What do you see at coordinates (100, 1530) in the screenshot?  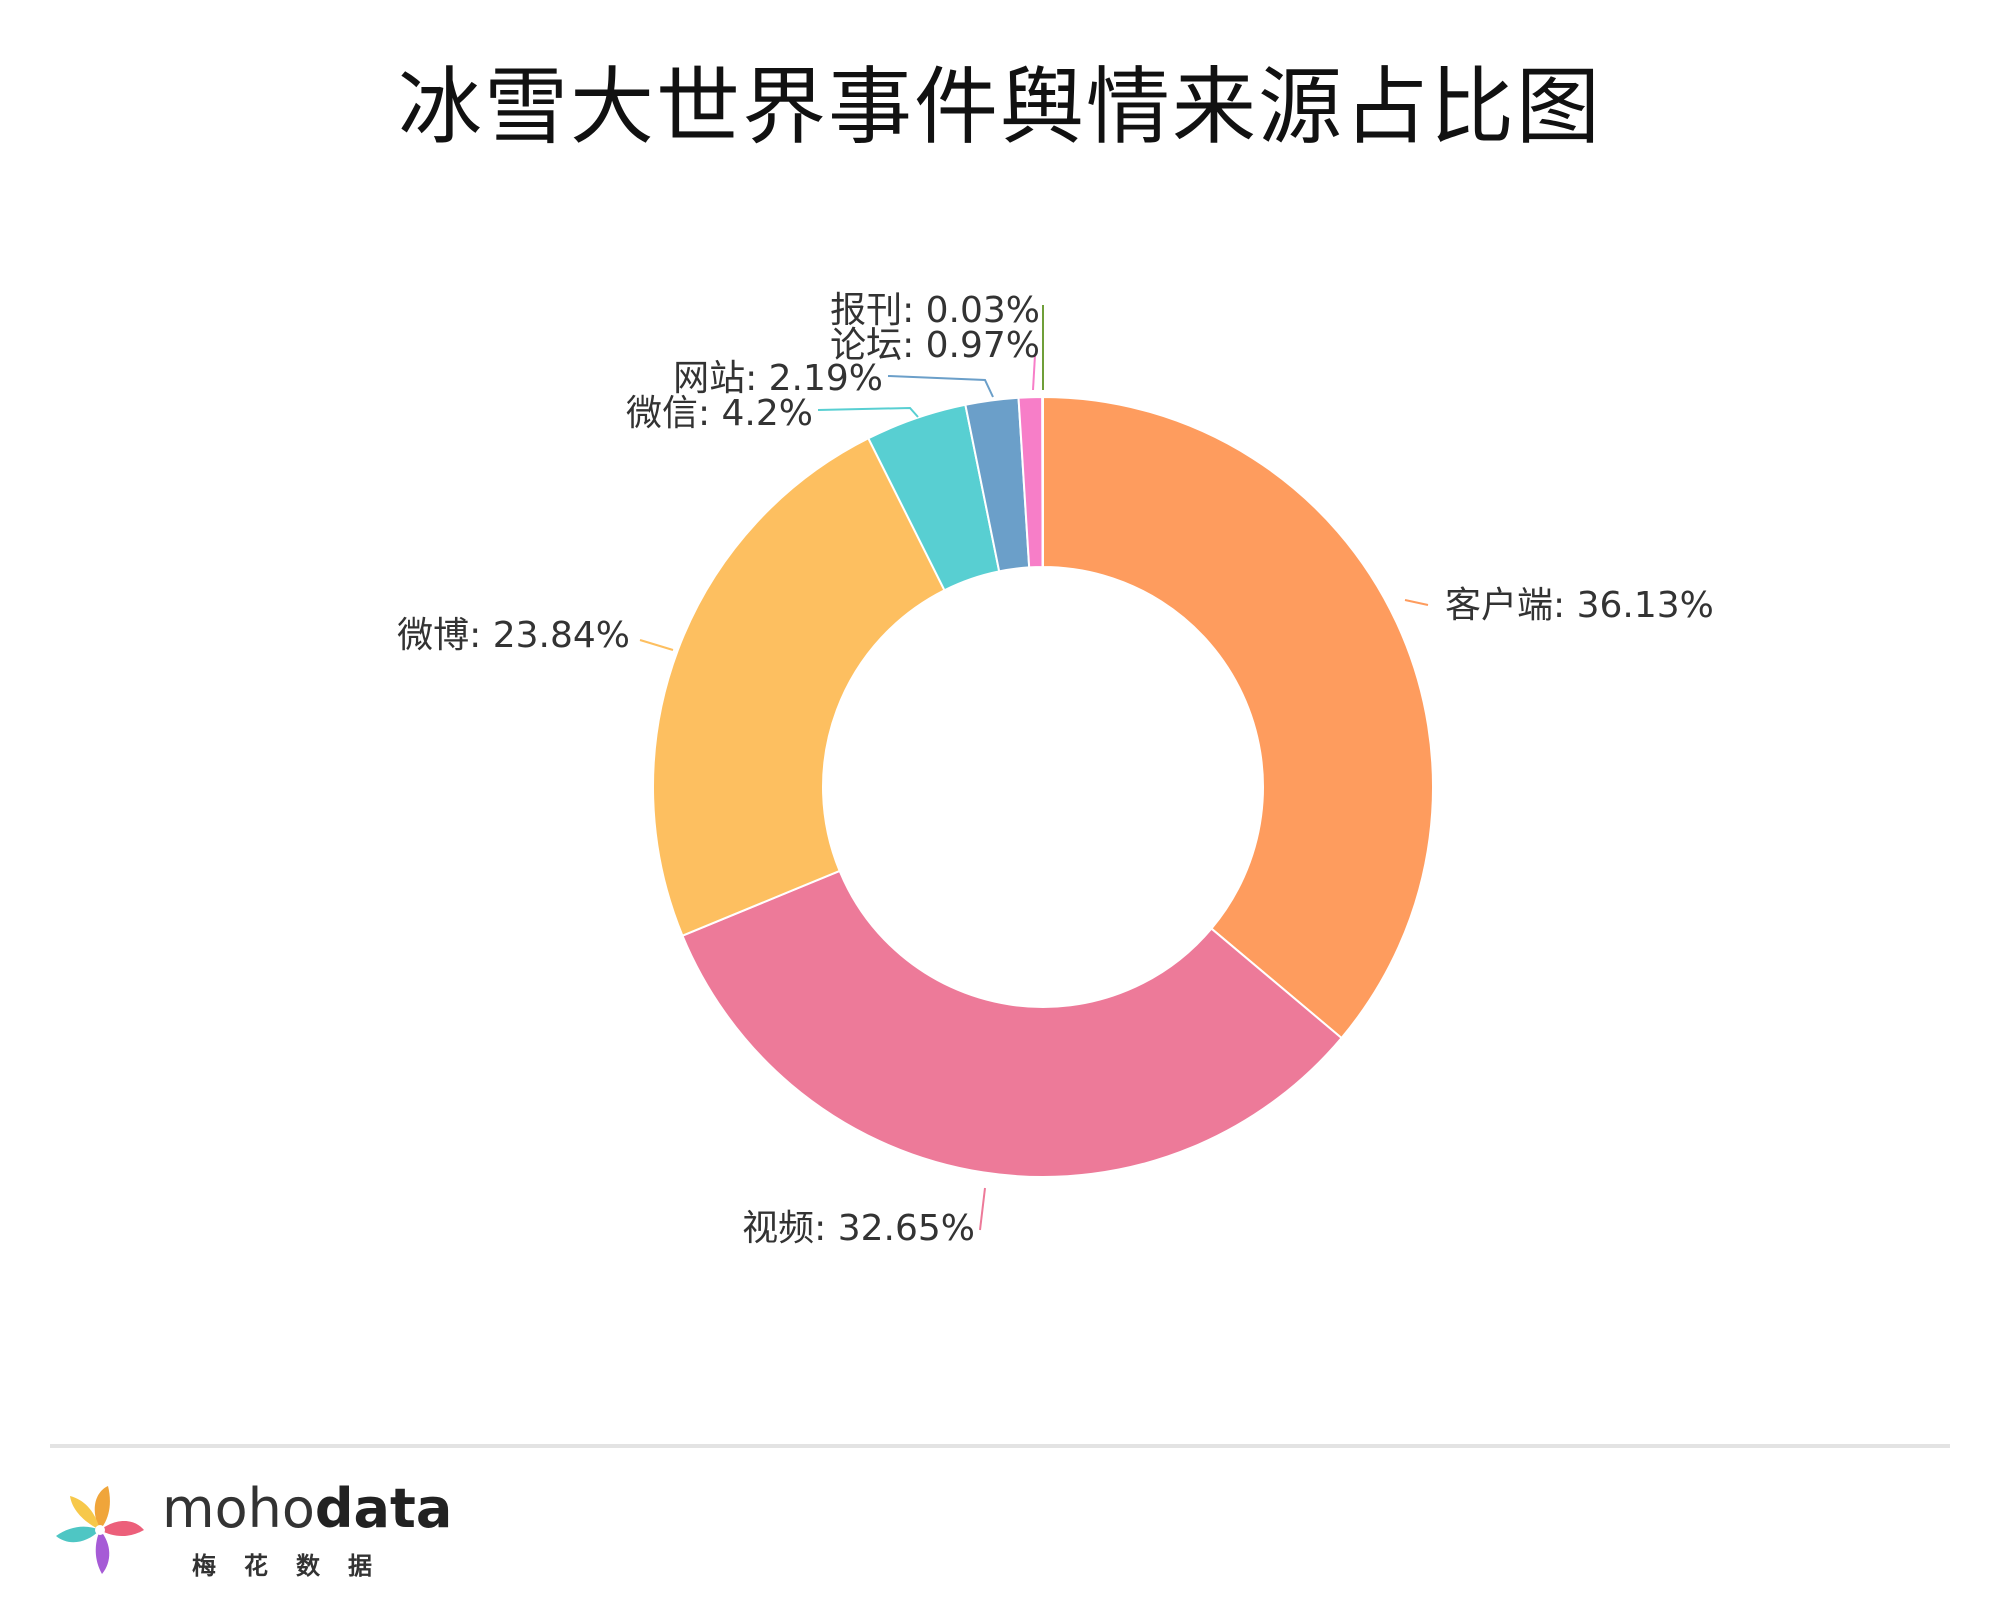 I see `mohodata-logo-icon` at bounding box center [100, 1530].